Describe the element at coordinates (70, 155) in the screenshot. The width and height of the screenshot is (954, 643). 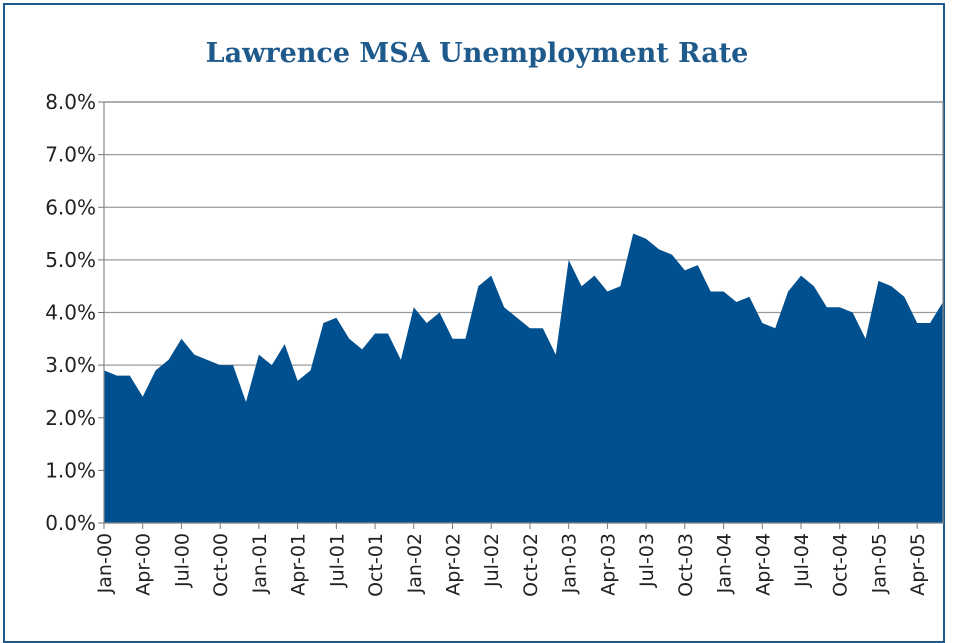
I see `y-tick-label: 7.0%` at that location.